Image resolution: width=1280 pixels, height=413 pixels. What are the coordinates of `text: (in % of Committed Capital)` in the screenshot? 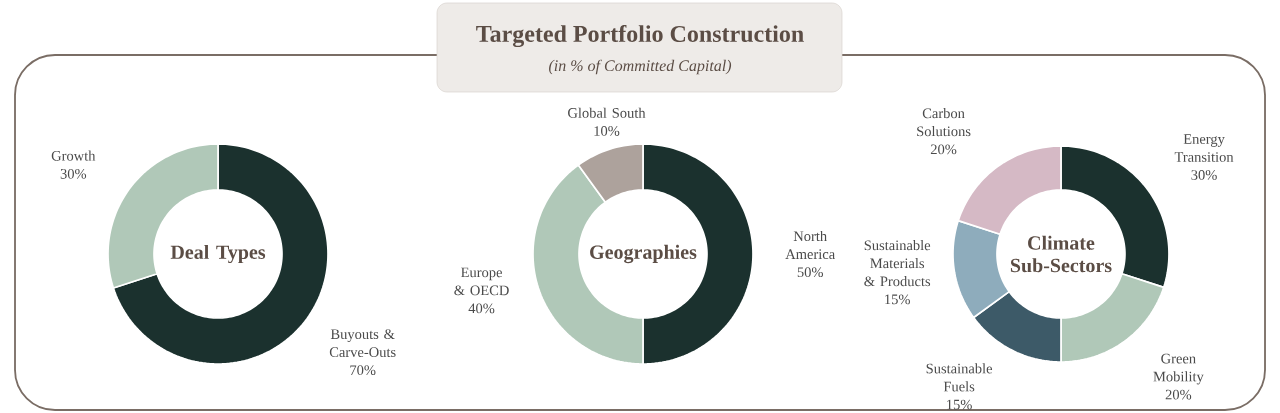 It's located at (640, 67).